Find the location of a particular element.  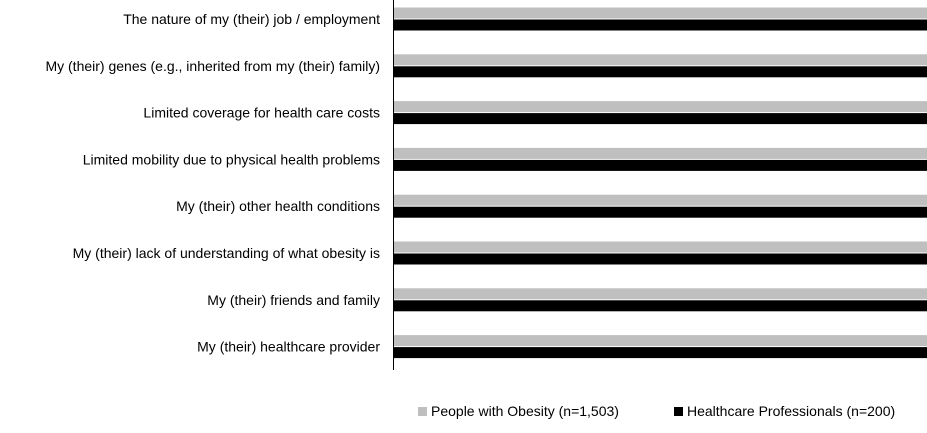

category-label: My (their) friends and family is located at coordinates (293, 300).